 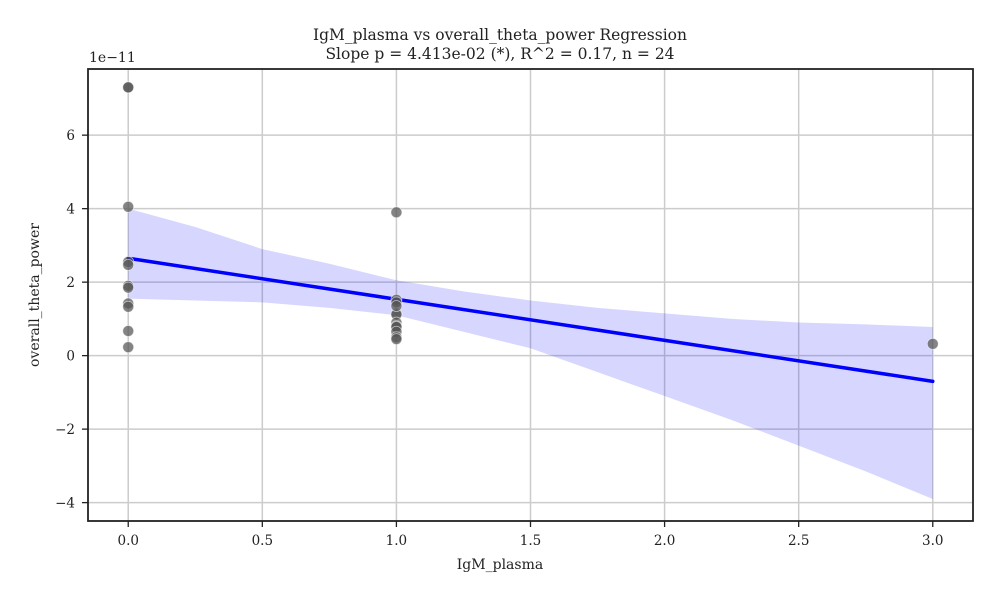 I want to click on y-tick-label: 4, so click(x=70, y=210).